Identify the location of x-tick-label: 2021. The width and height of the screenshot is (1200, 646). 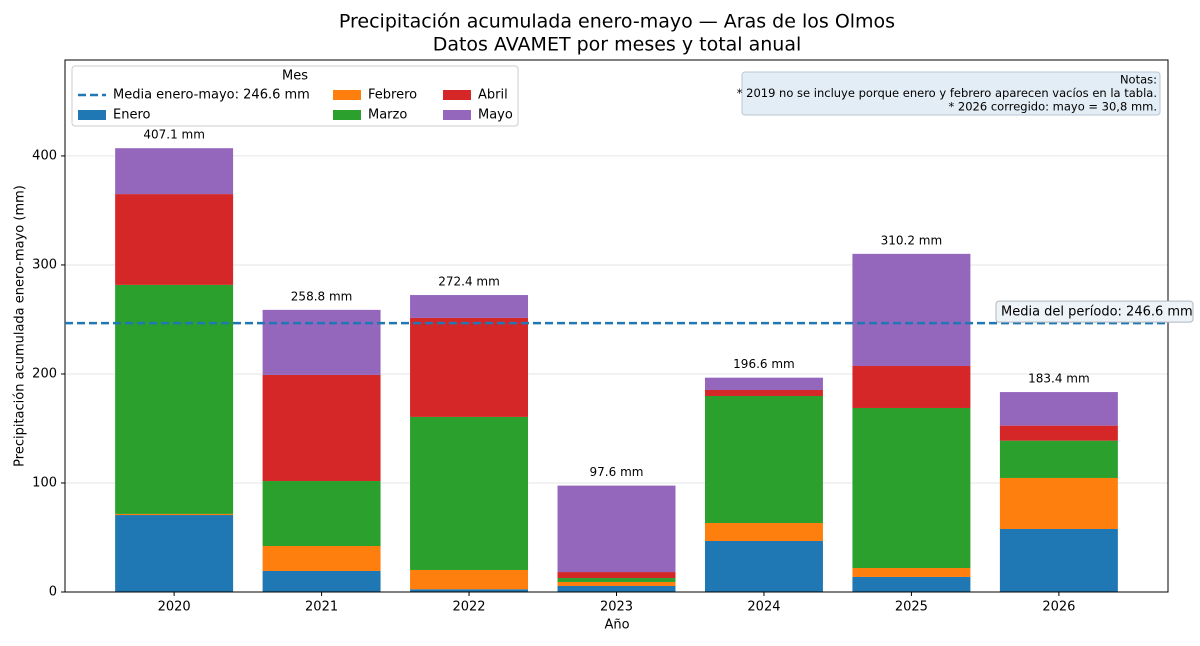
(321, 607).